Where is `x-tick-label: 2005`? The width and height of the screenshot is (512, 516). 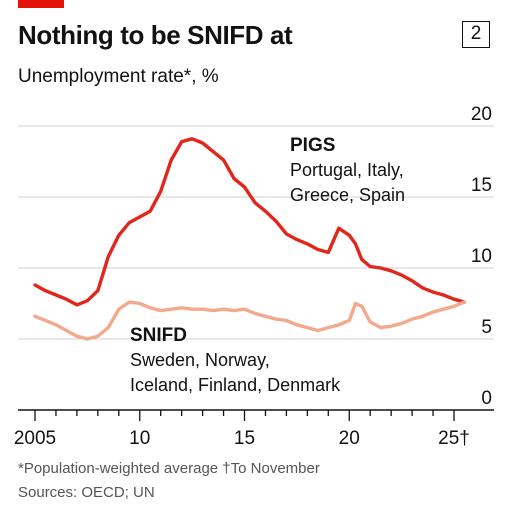 x-tick-label: 2005 is located at coordinates (35, 438).